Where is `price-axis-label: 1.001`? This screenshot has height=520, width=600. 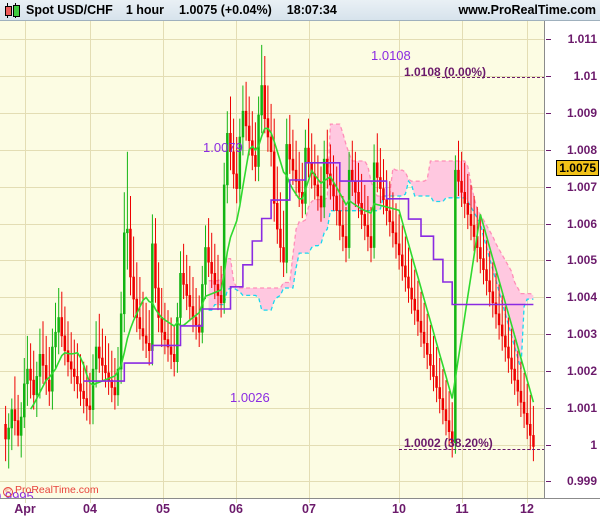
price-axis-label: 1.001 is located at coordinates (581, 407).